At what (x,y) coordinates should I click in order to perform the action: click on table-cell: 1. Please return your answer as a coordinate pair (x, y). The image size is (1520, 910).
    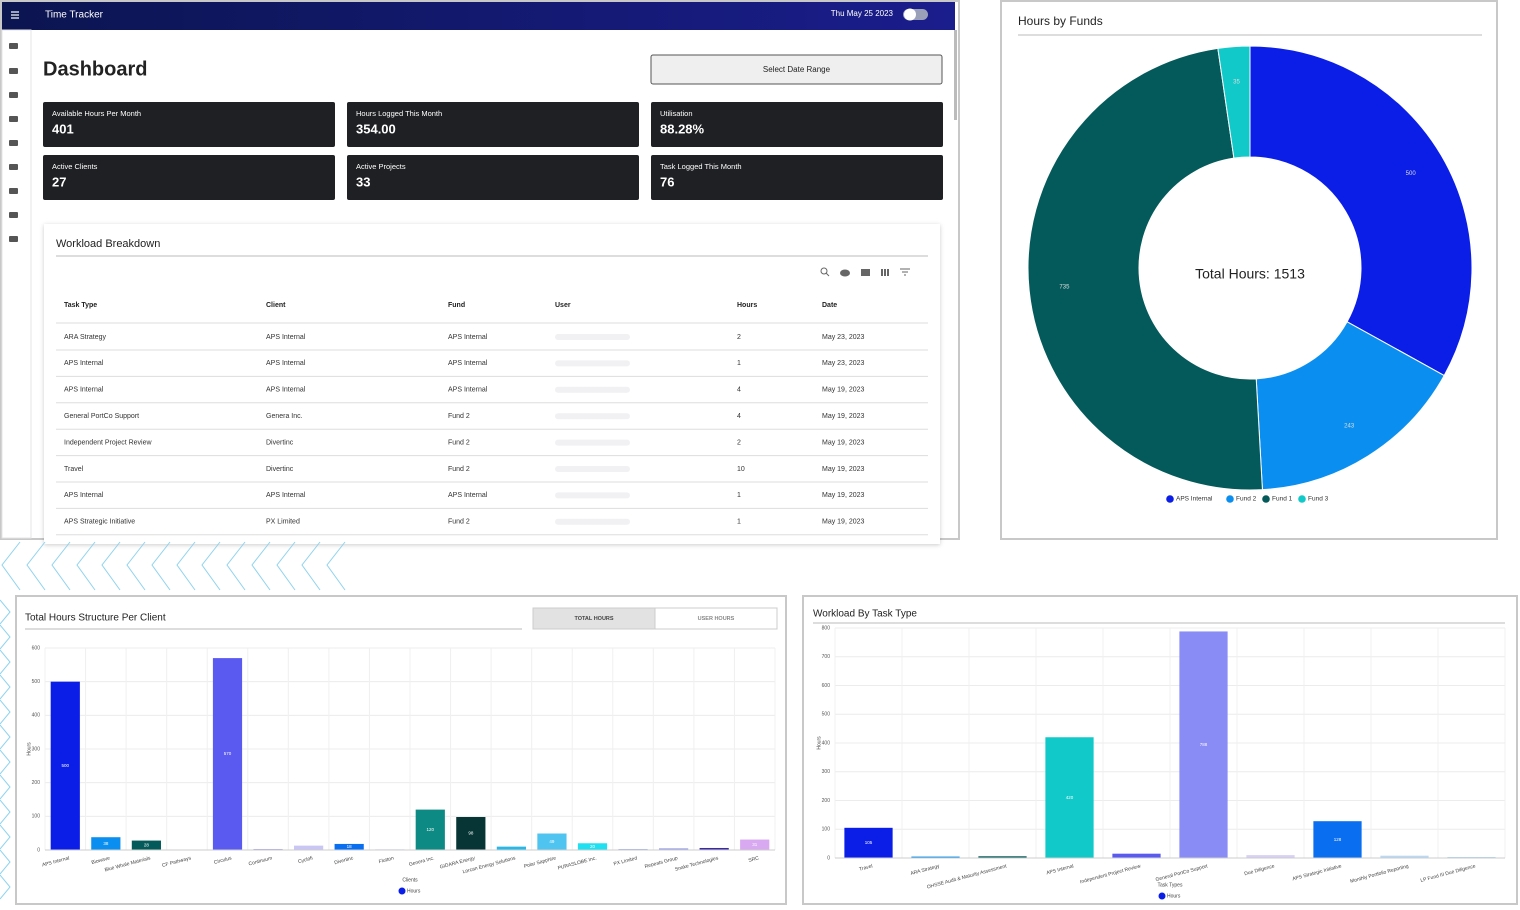
    Looking at the image, I should click on (739, 495).